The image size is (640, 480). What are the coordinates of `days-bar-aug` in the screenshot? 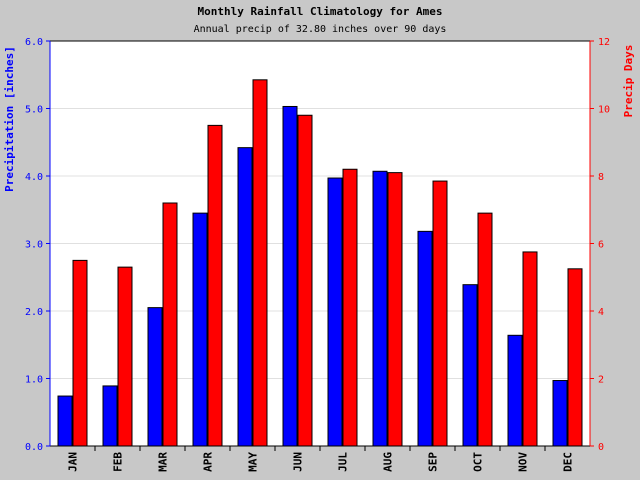 It's located at (395, 309).